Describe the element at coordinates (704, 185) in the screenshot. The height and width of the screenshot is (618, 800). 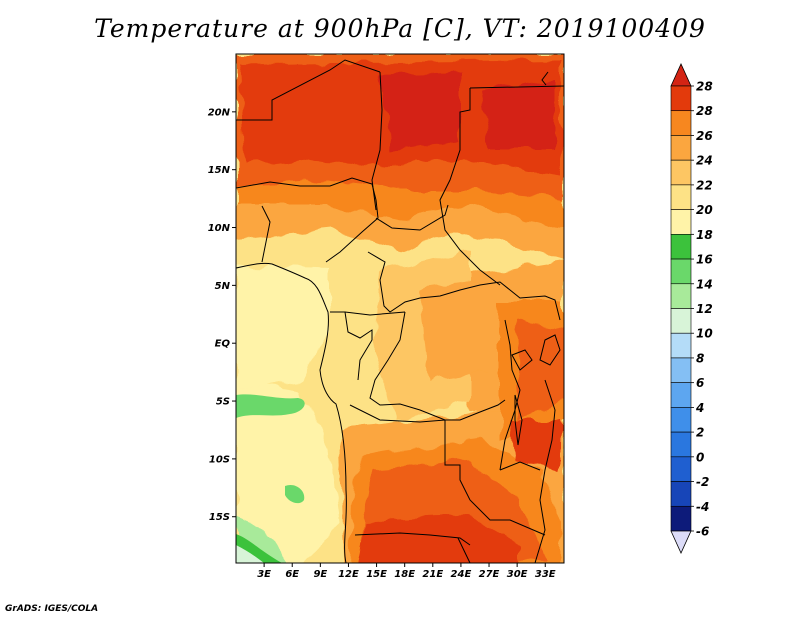
I see `colorbar-label: 22` at that location.